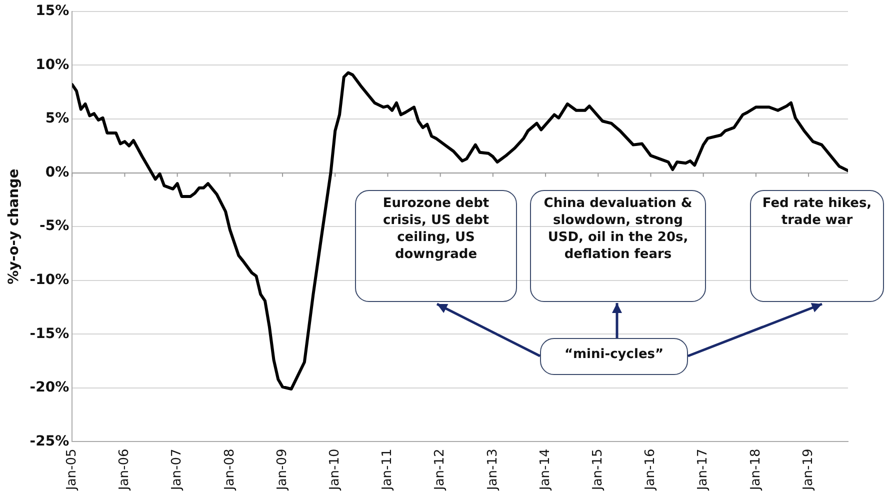  I want to click on x-tick-label: Jan-06, so click(124, 470).